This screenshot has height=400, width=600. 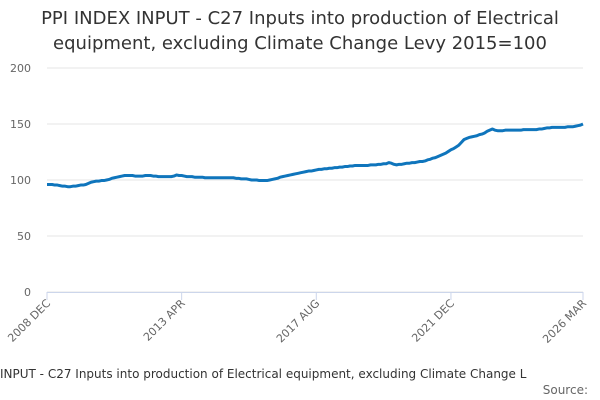 What do you see at coordinates (20, 68) in the screenshot?
I see `y-tick-label: 200` at bounding box center [20, 68].